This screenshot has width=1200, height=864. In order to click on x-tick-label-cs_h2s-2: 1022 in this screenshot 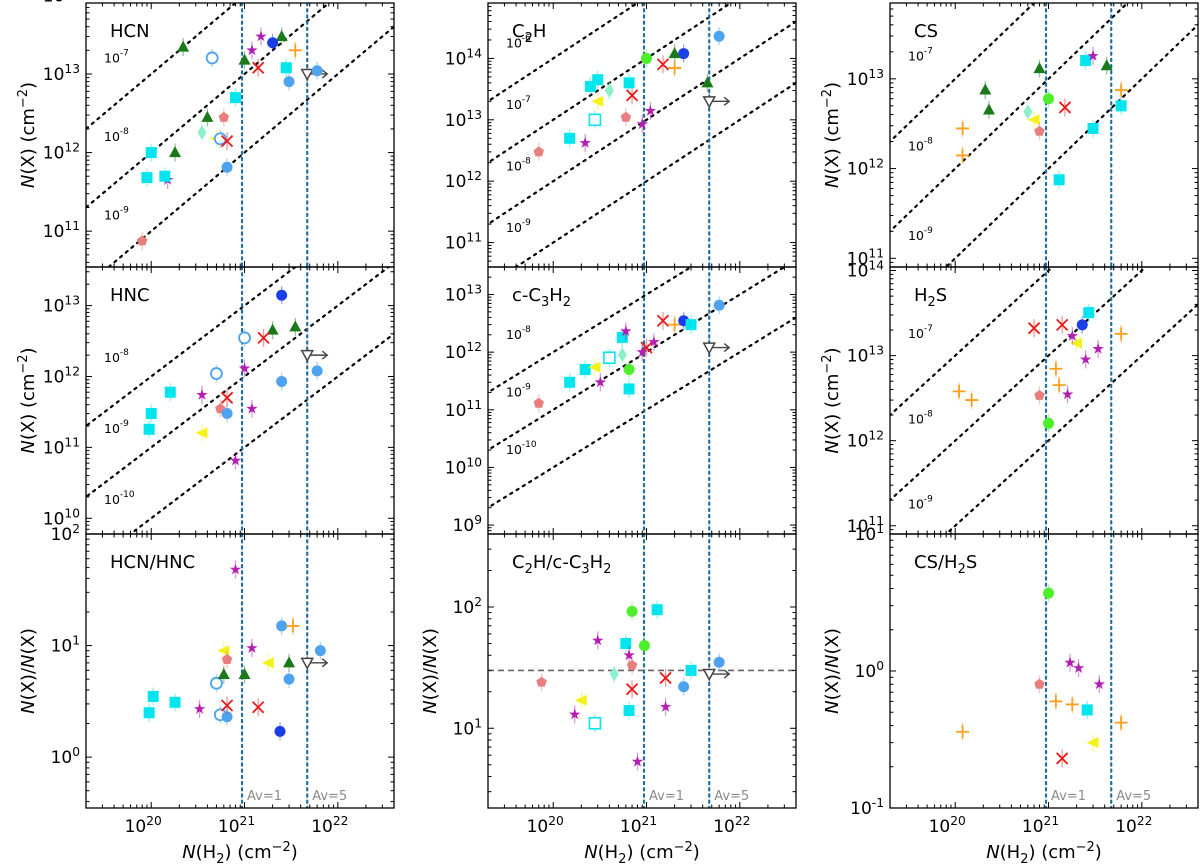, I will do `click(1133, 825)`.